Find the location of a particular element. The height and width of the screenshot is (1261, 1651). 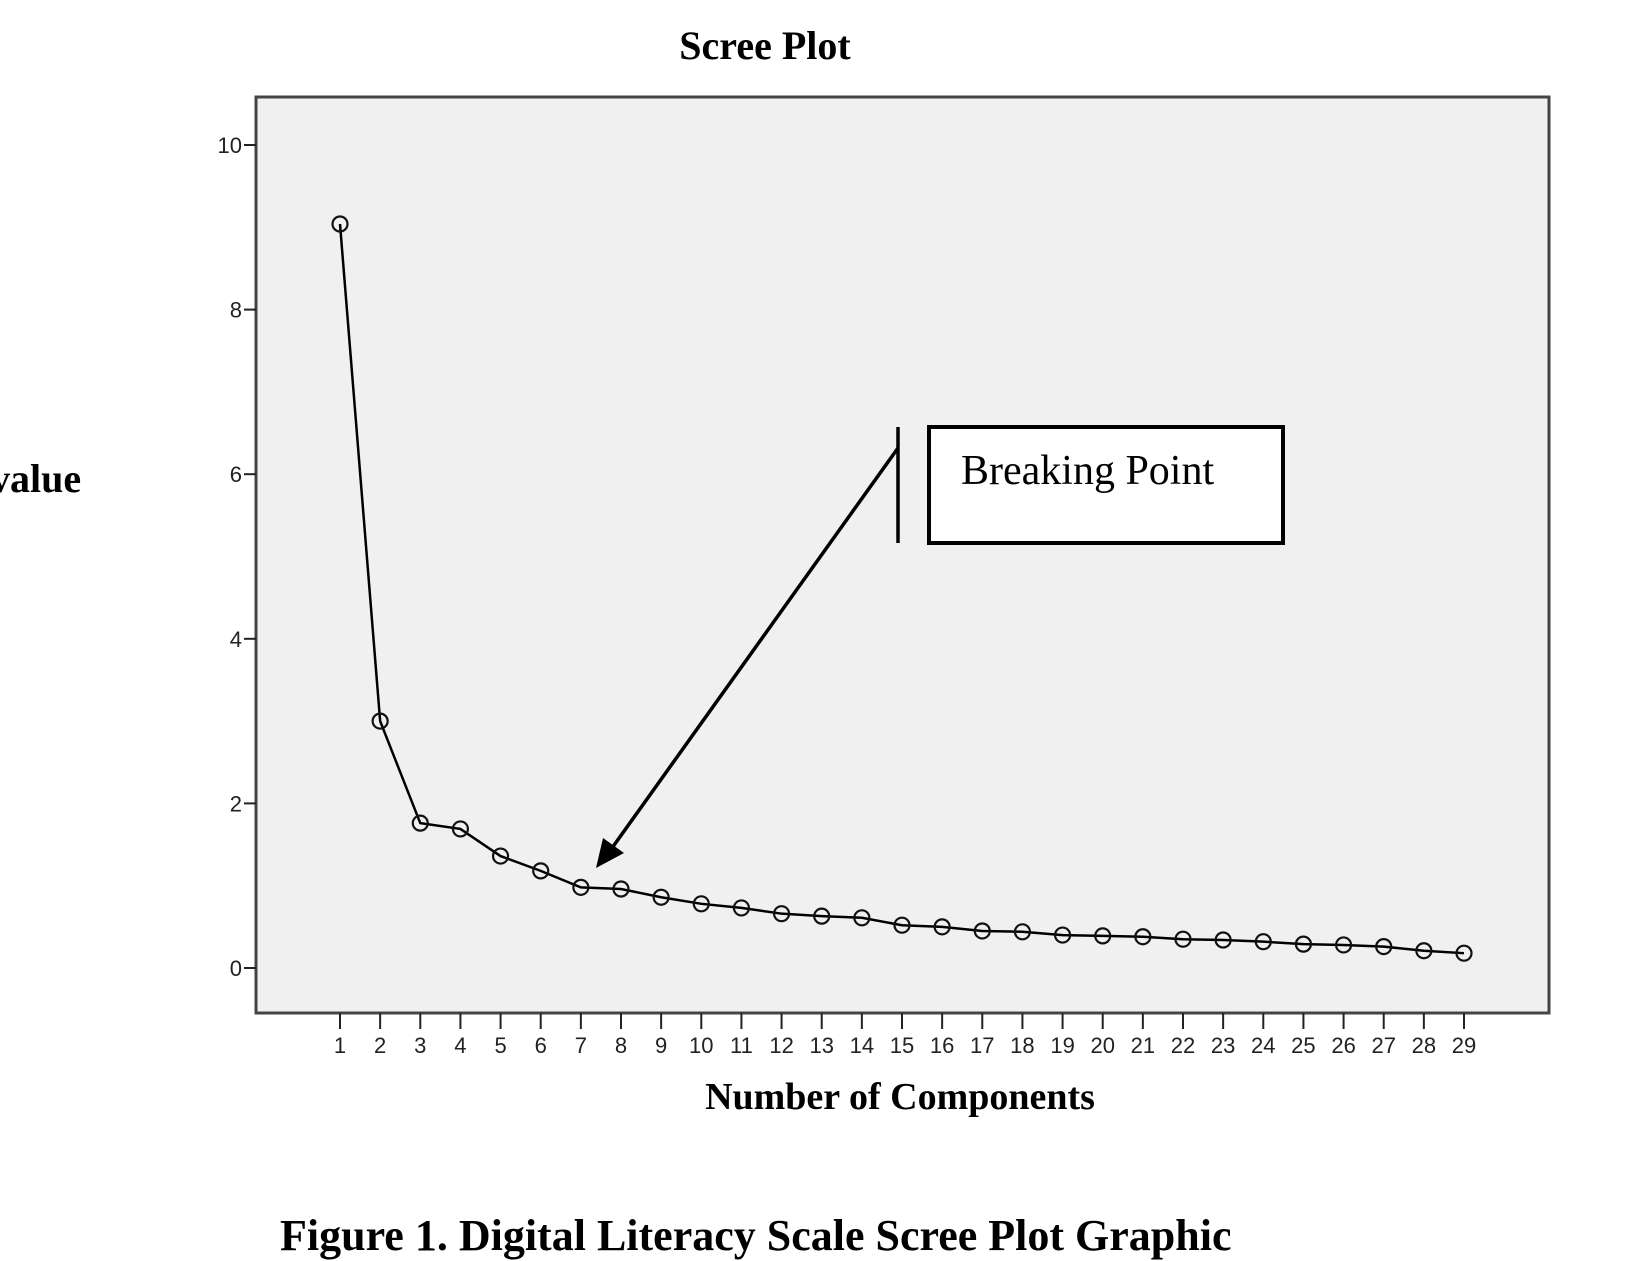

x-tick-label: 2 is located at coordinates (380, 1045).